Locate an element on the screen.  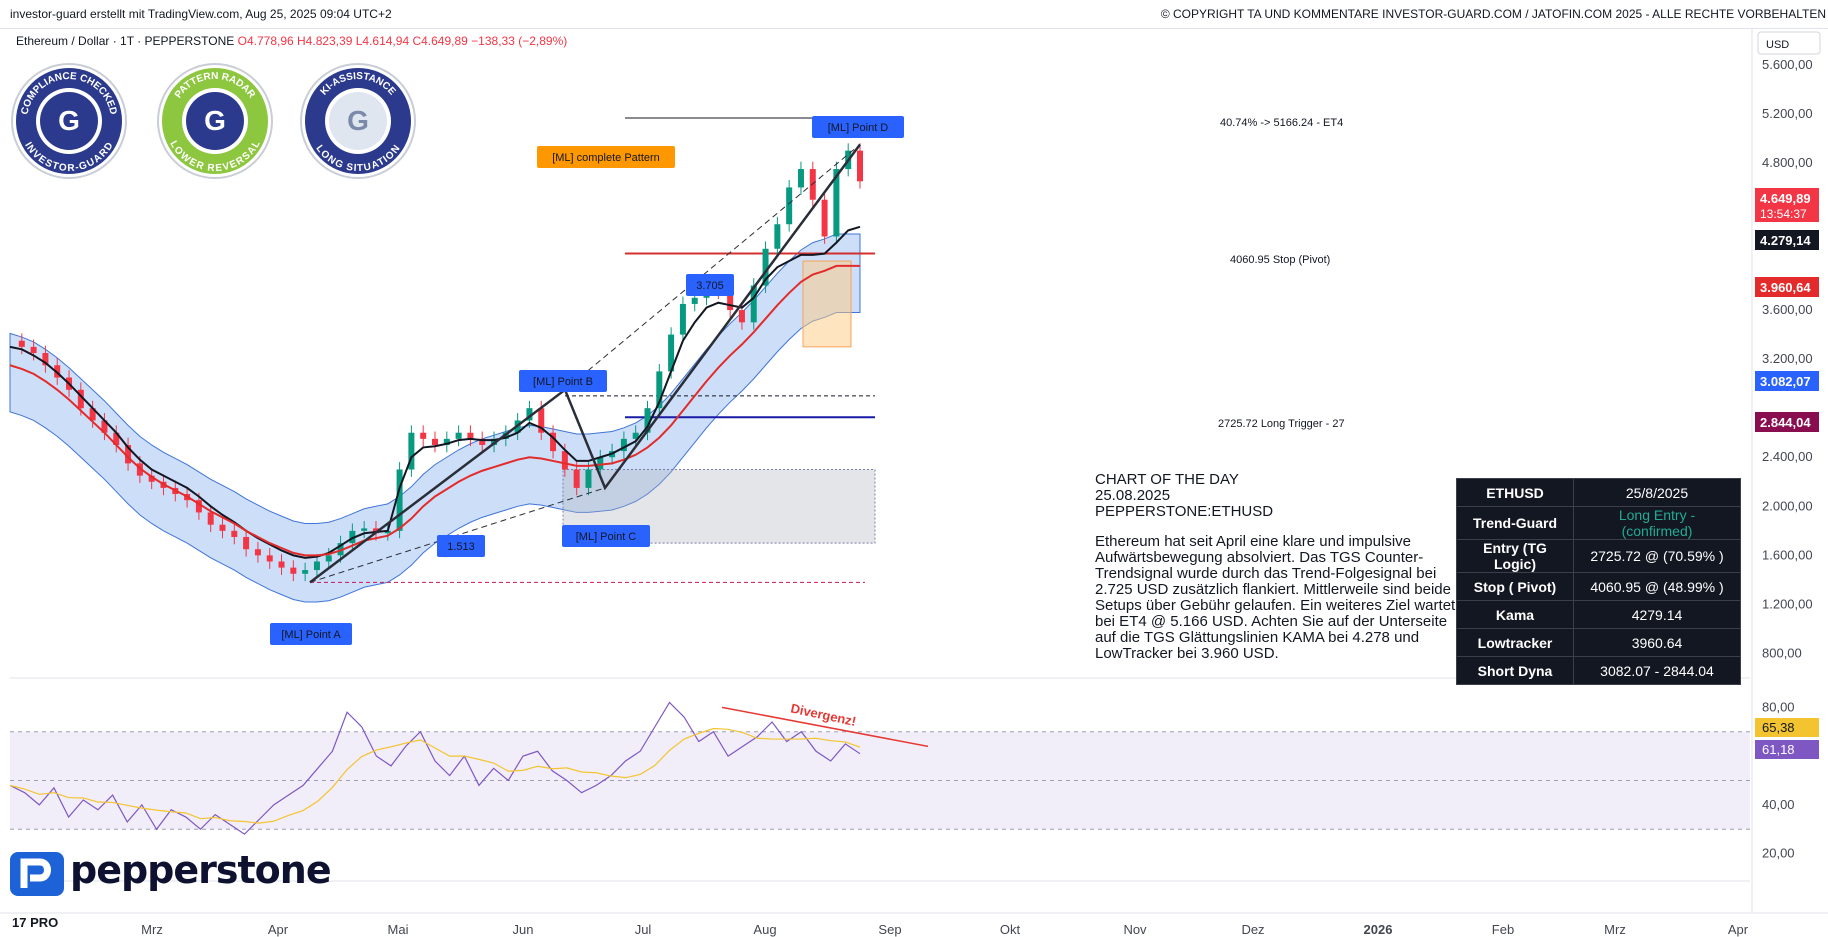
seal-badge: KI-ASSISTANCE LONG SITUATION G is located at coordinates (358, 121).